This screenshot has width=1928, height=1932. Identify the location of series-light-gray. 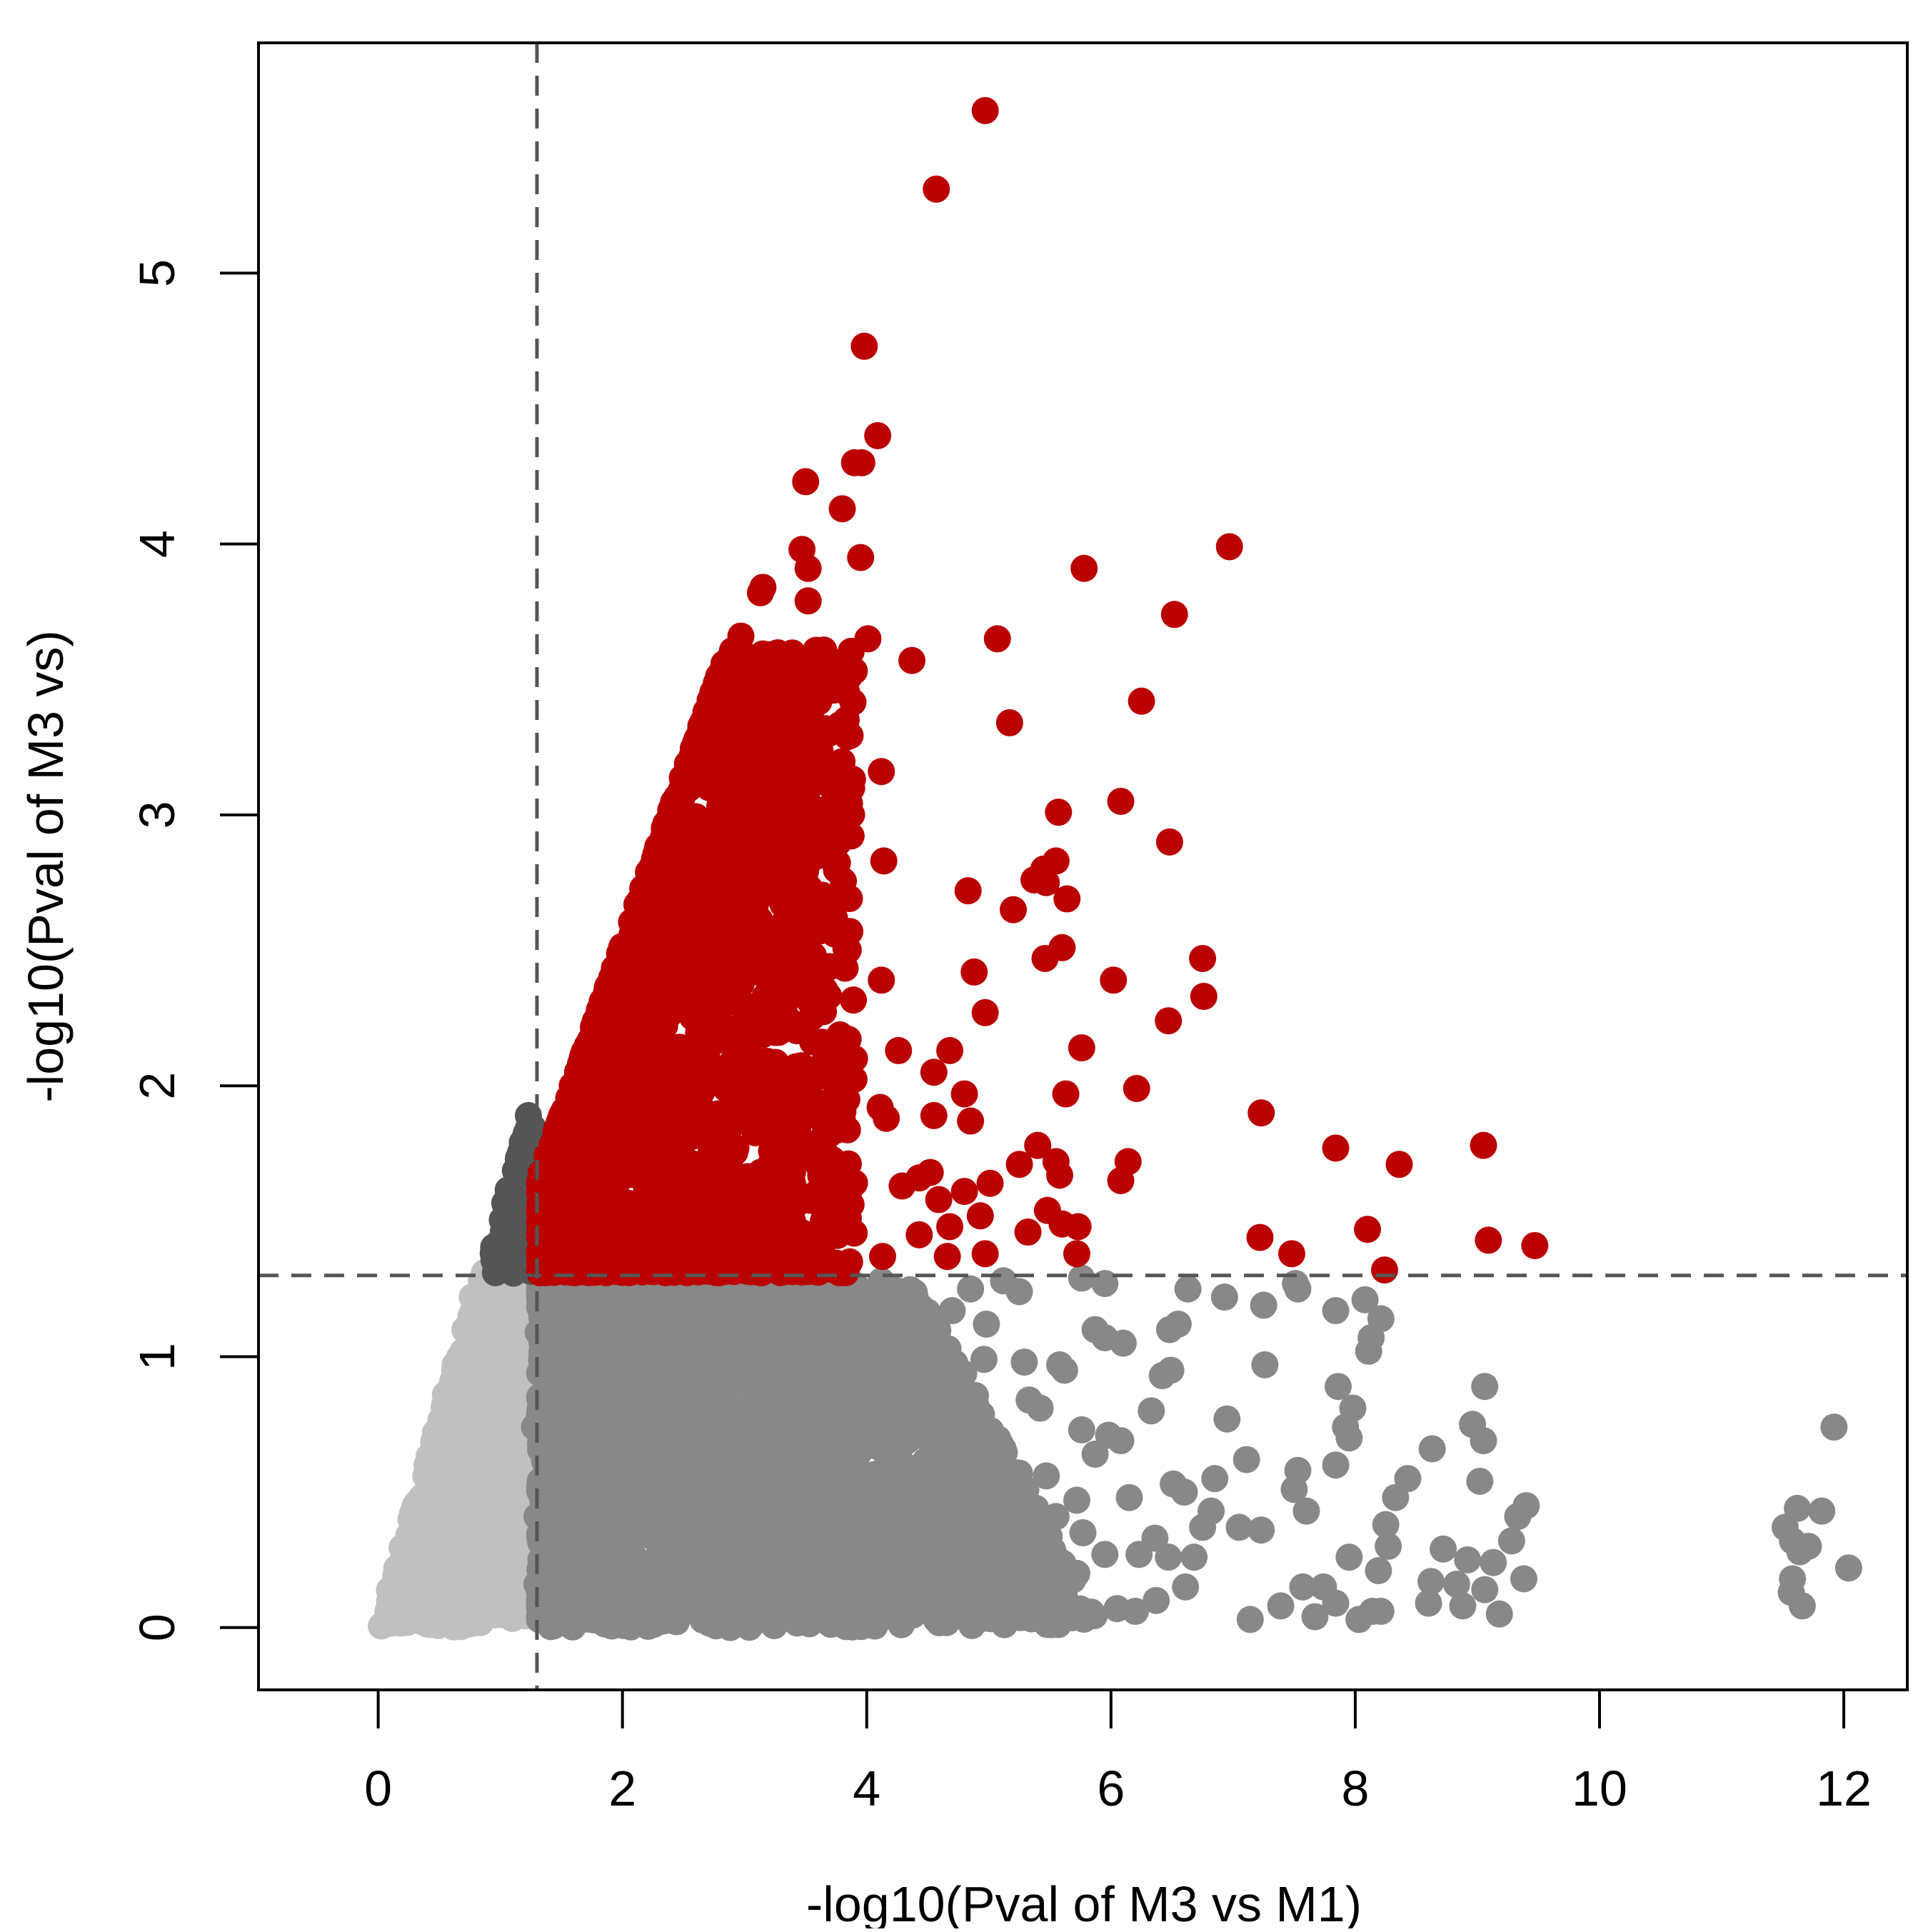
(459, 1449).